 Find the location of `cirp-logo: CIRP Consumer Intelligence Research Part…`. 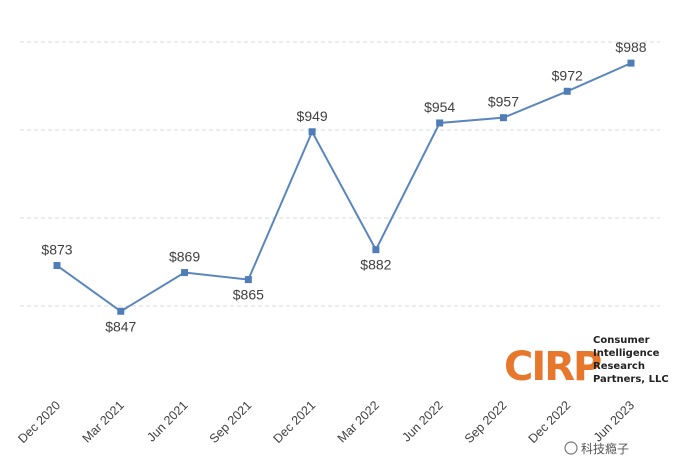

cirp-logo: CIRP Consumer Intelligence Research Part… is located at coordinates (586, 362).